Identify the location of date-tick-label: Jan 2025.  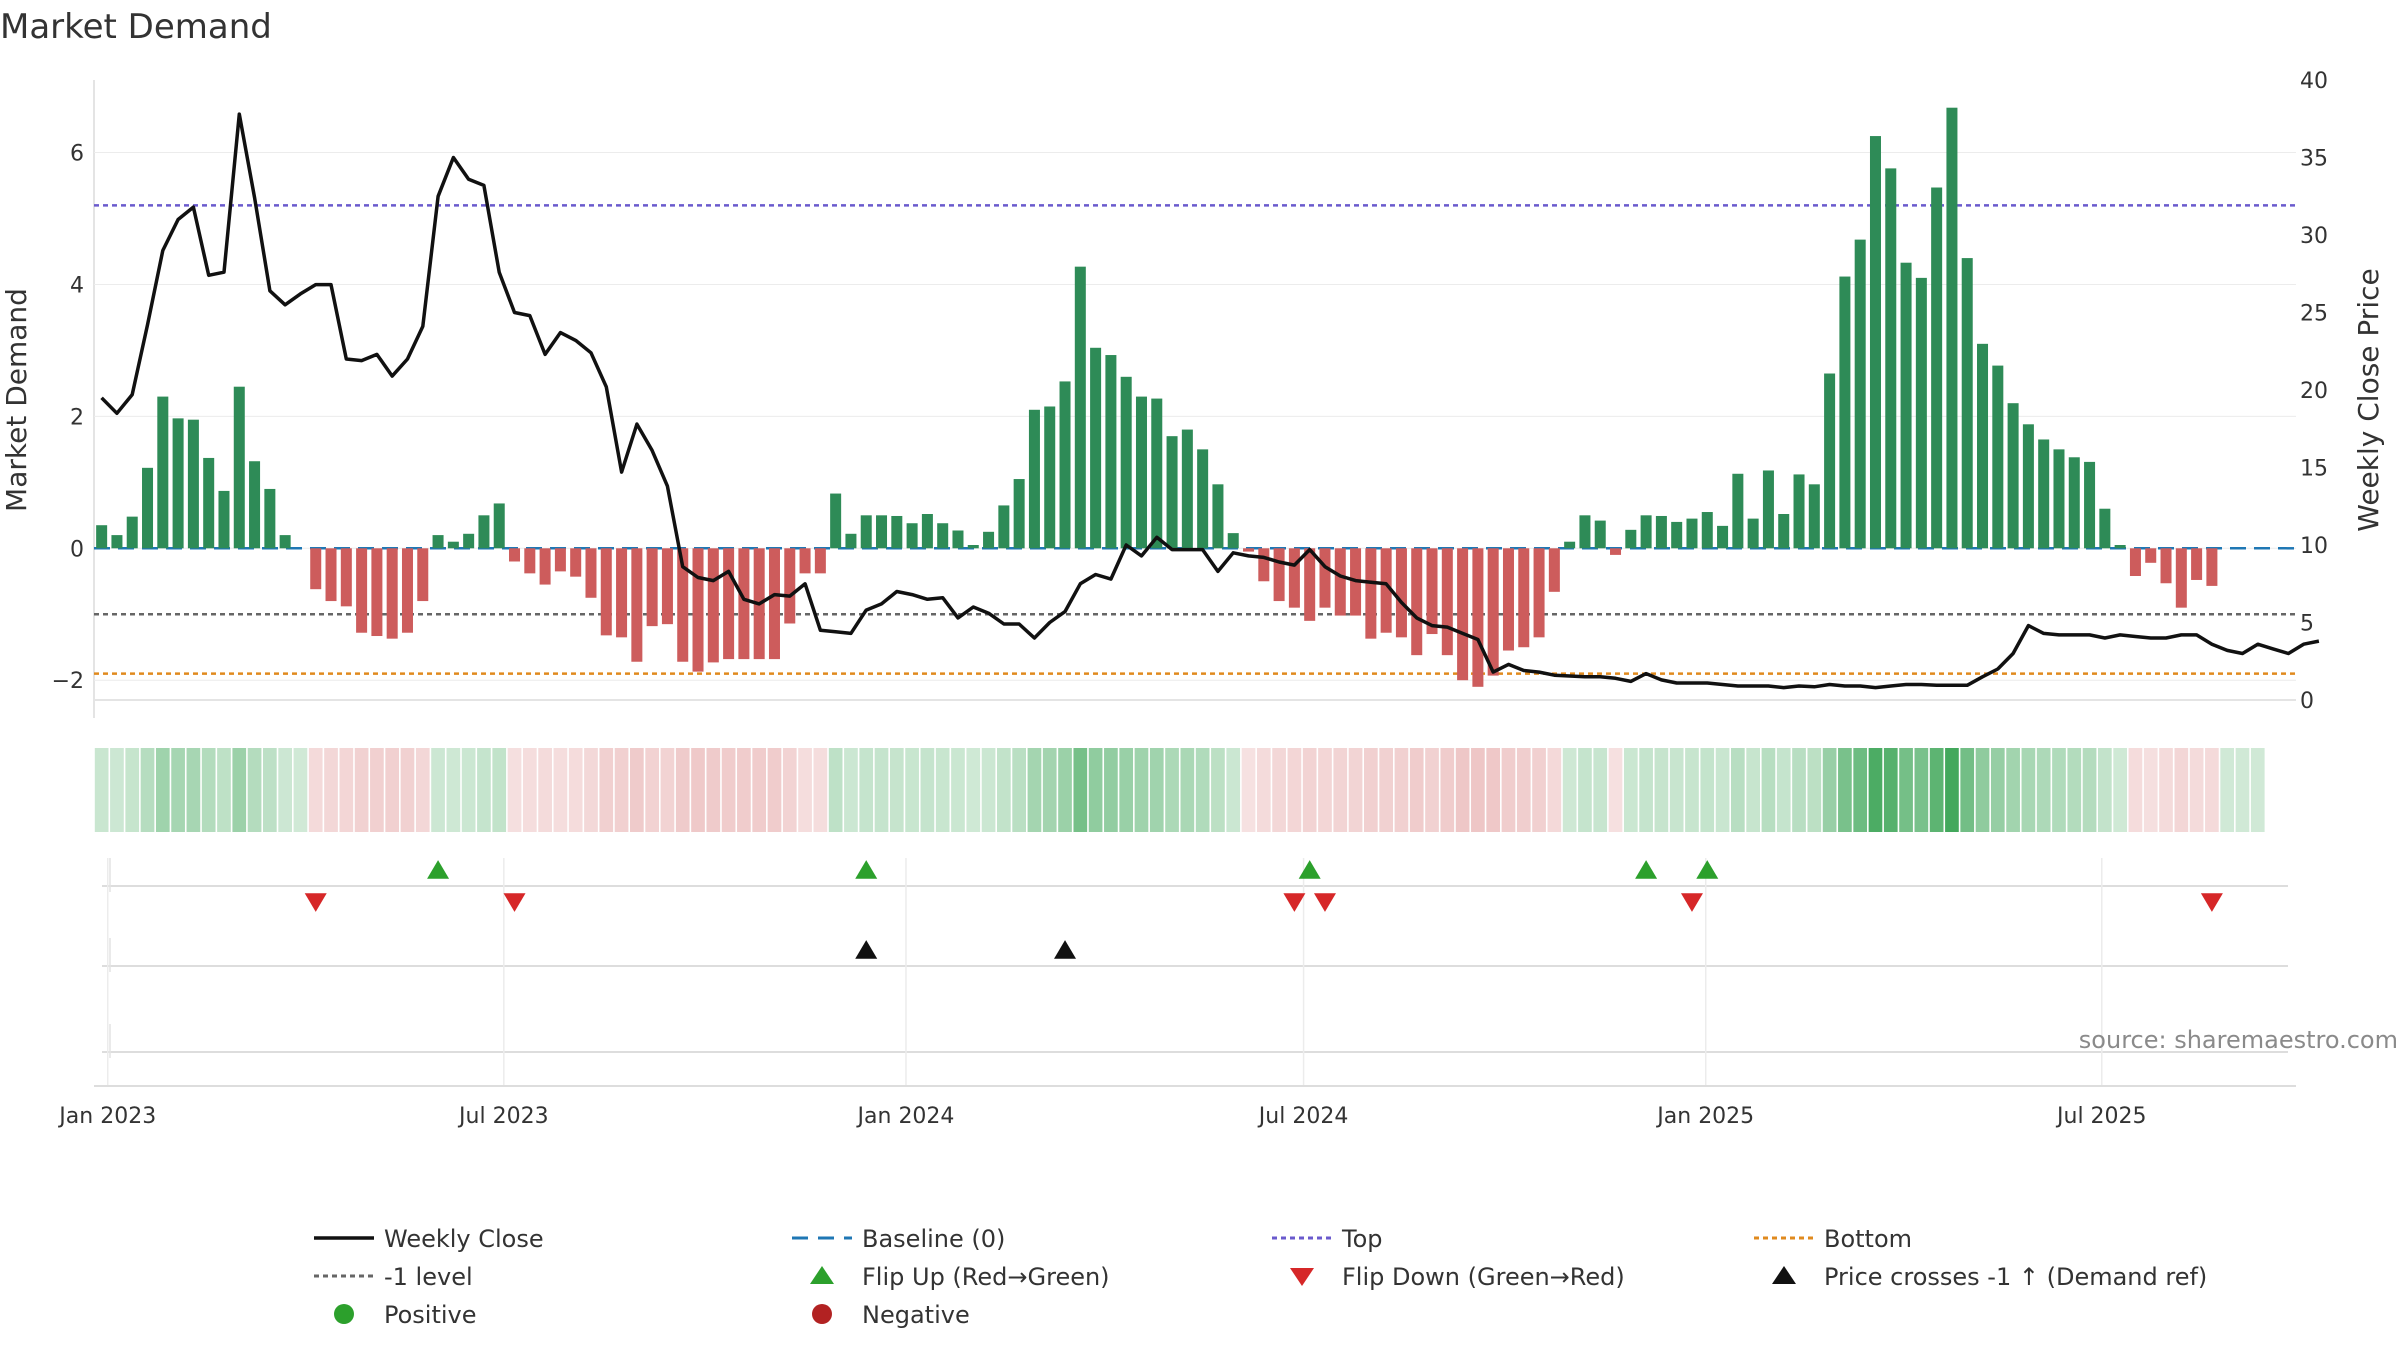
(1704, 1116).